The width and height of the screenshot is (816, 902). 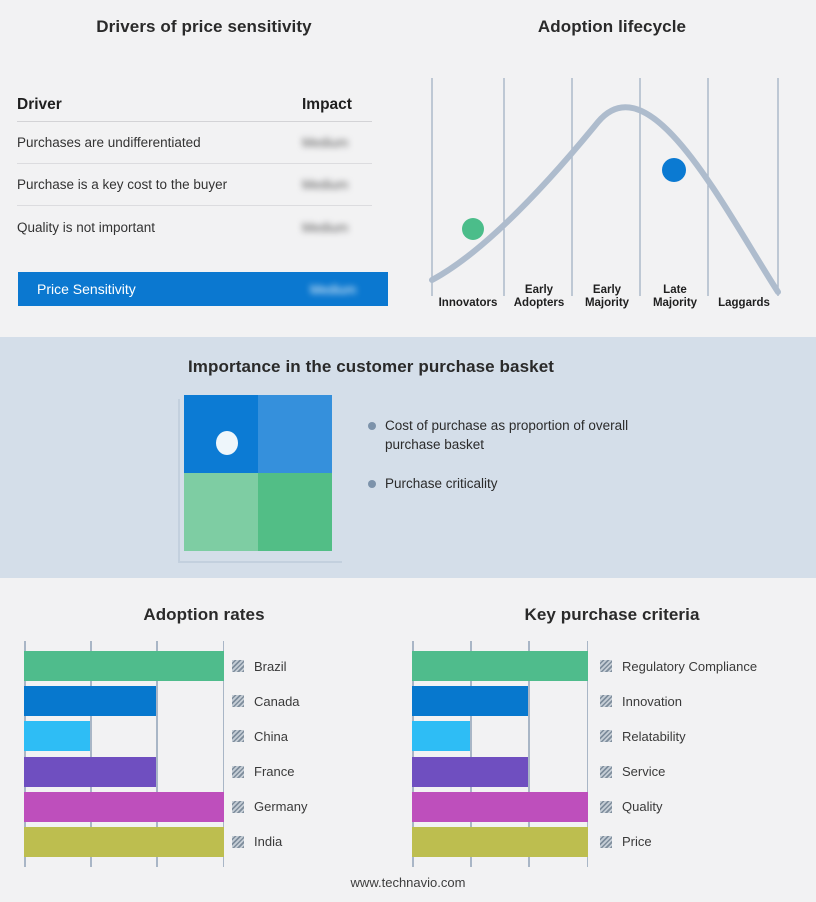 I want to click on legend-label: China, so click(x=271, y=736).